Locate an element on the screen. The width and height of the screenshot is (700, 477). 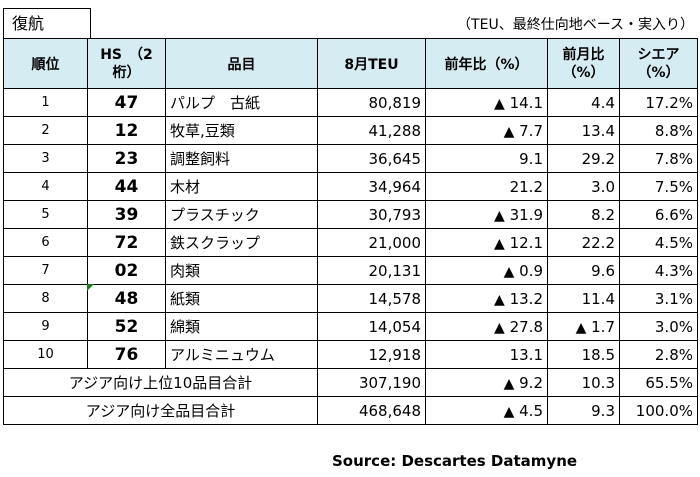
share-cell: 2.8% is located at coordinates (658, 354).